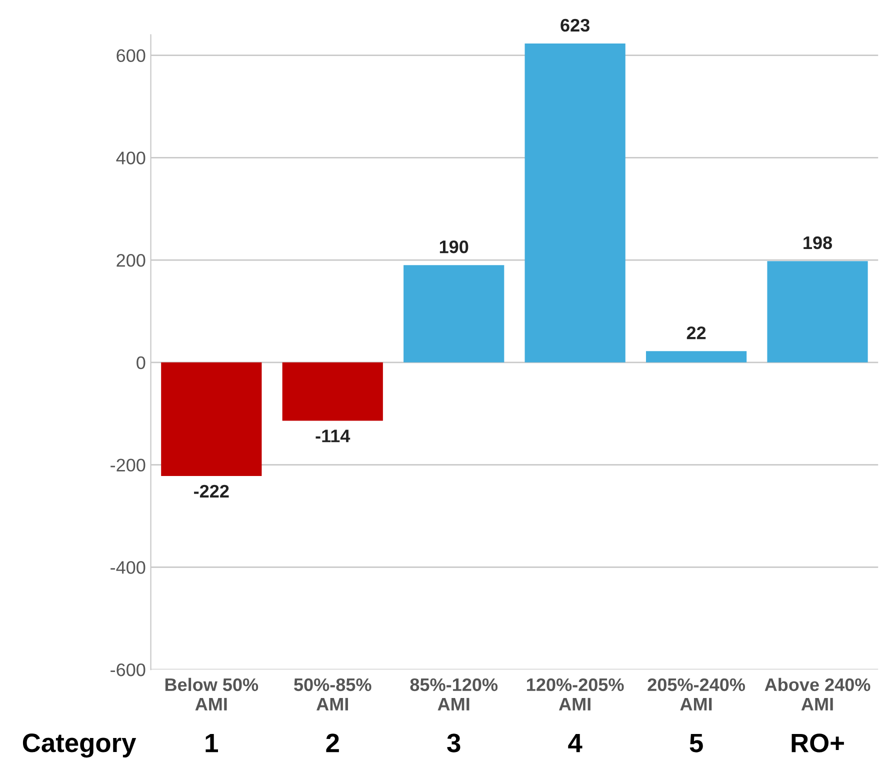  What do you see at coordinates (454, 247) in the screenshot?
I see `data-label: 190` at bounding box center [454, 247].